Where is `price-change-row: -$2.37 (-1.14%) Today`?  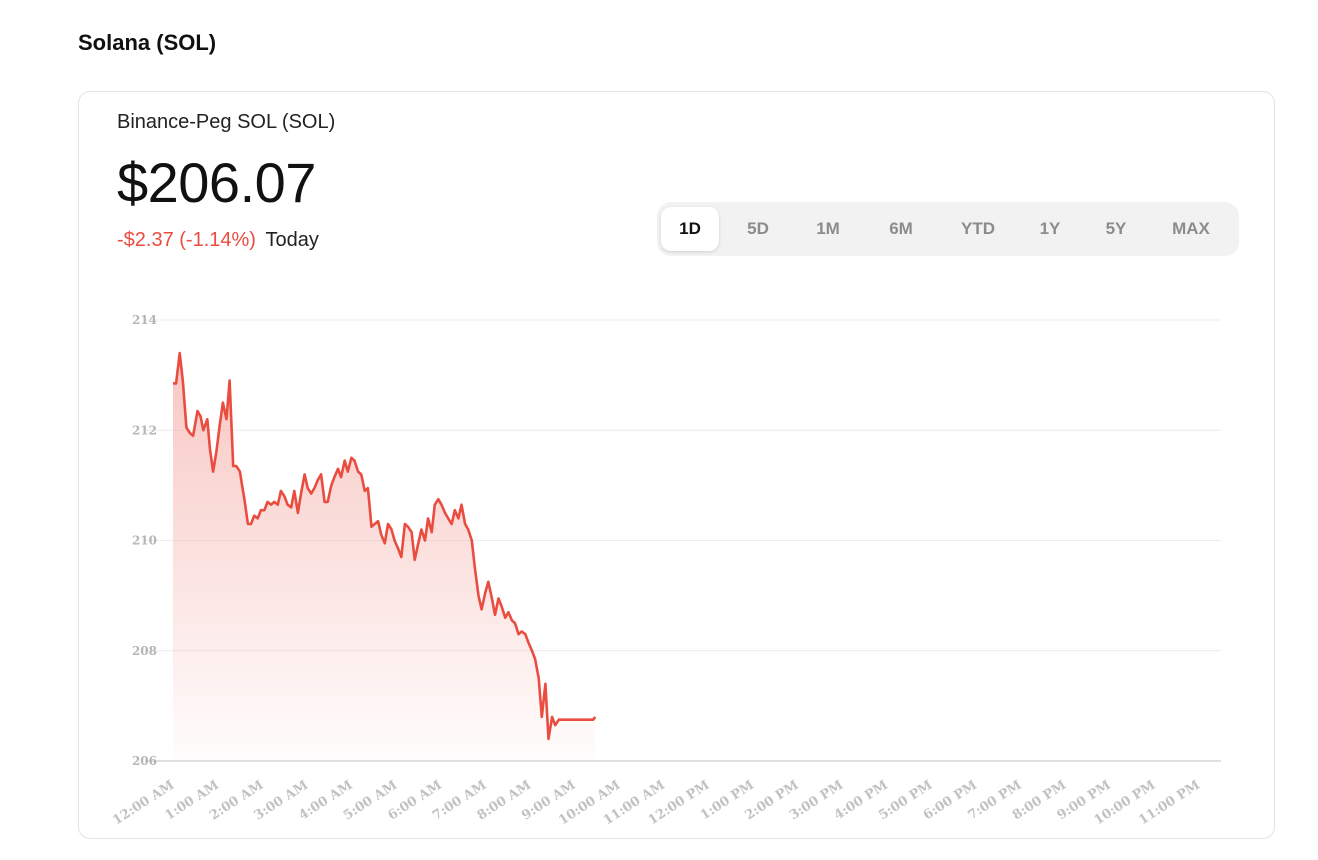
price-change-row: -$2.37 (-1.14%) Today is located at coordinates (218, 240).